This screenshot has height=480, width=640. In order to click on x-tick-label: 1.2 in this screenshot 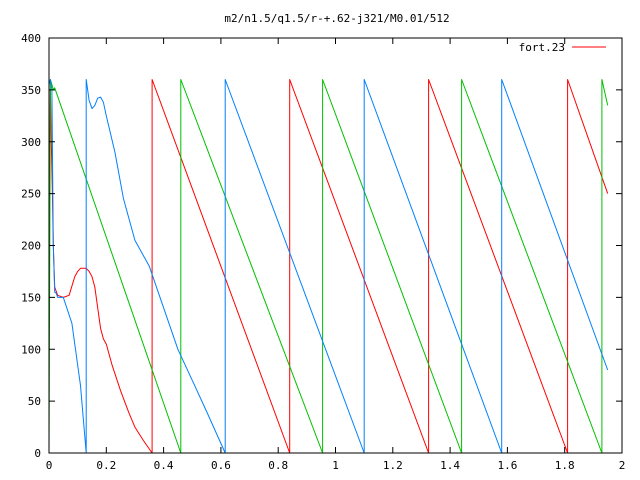, I will do `click(393, 465)`.